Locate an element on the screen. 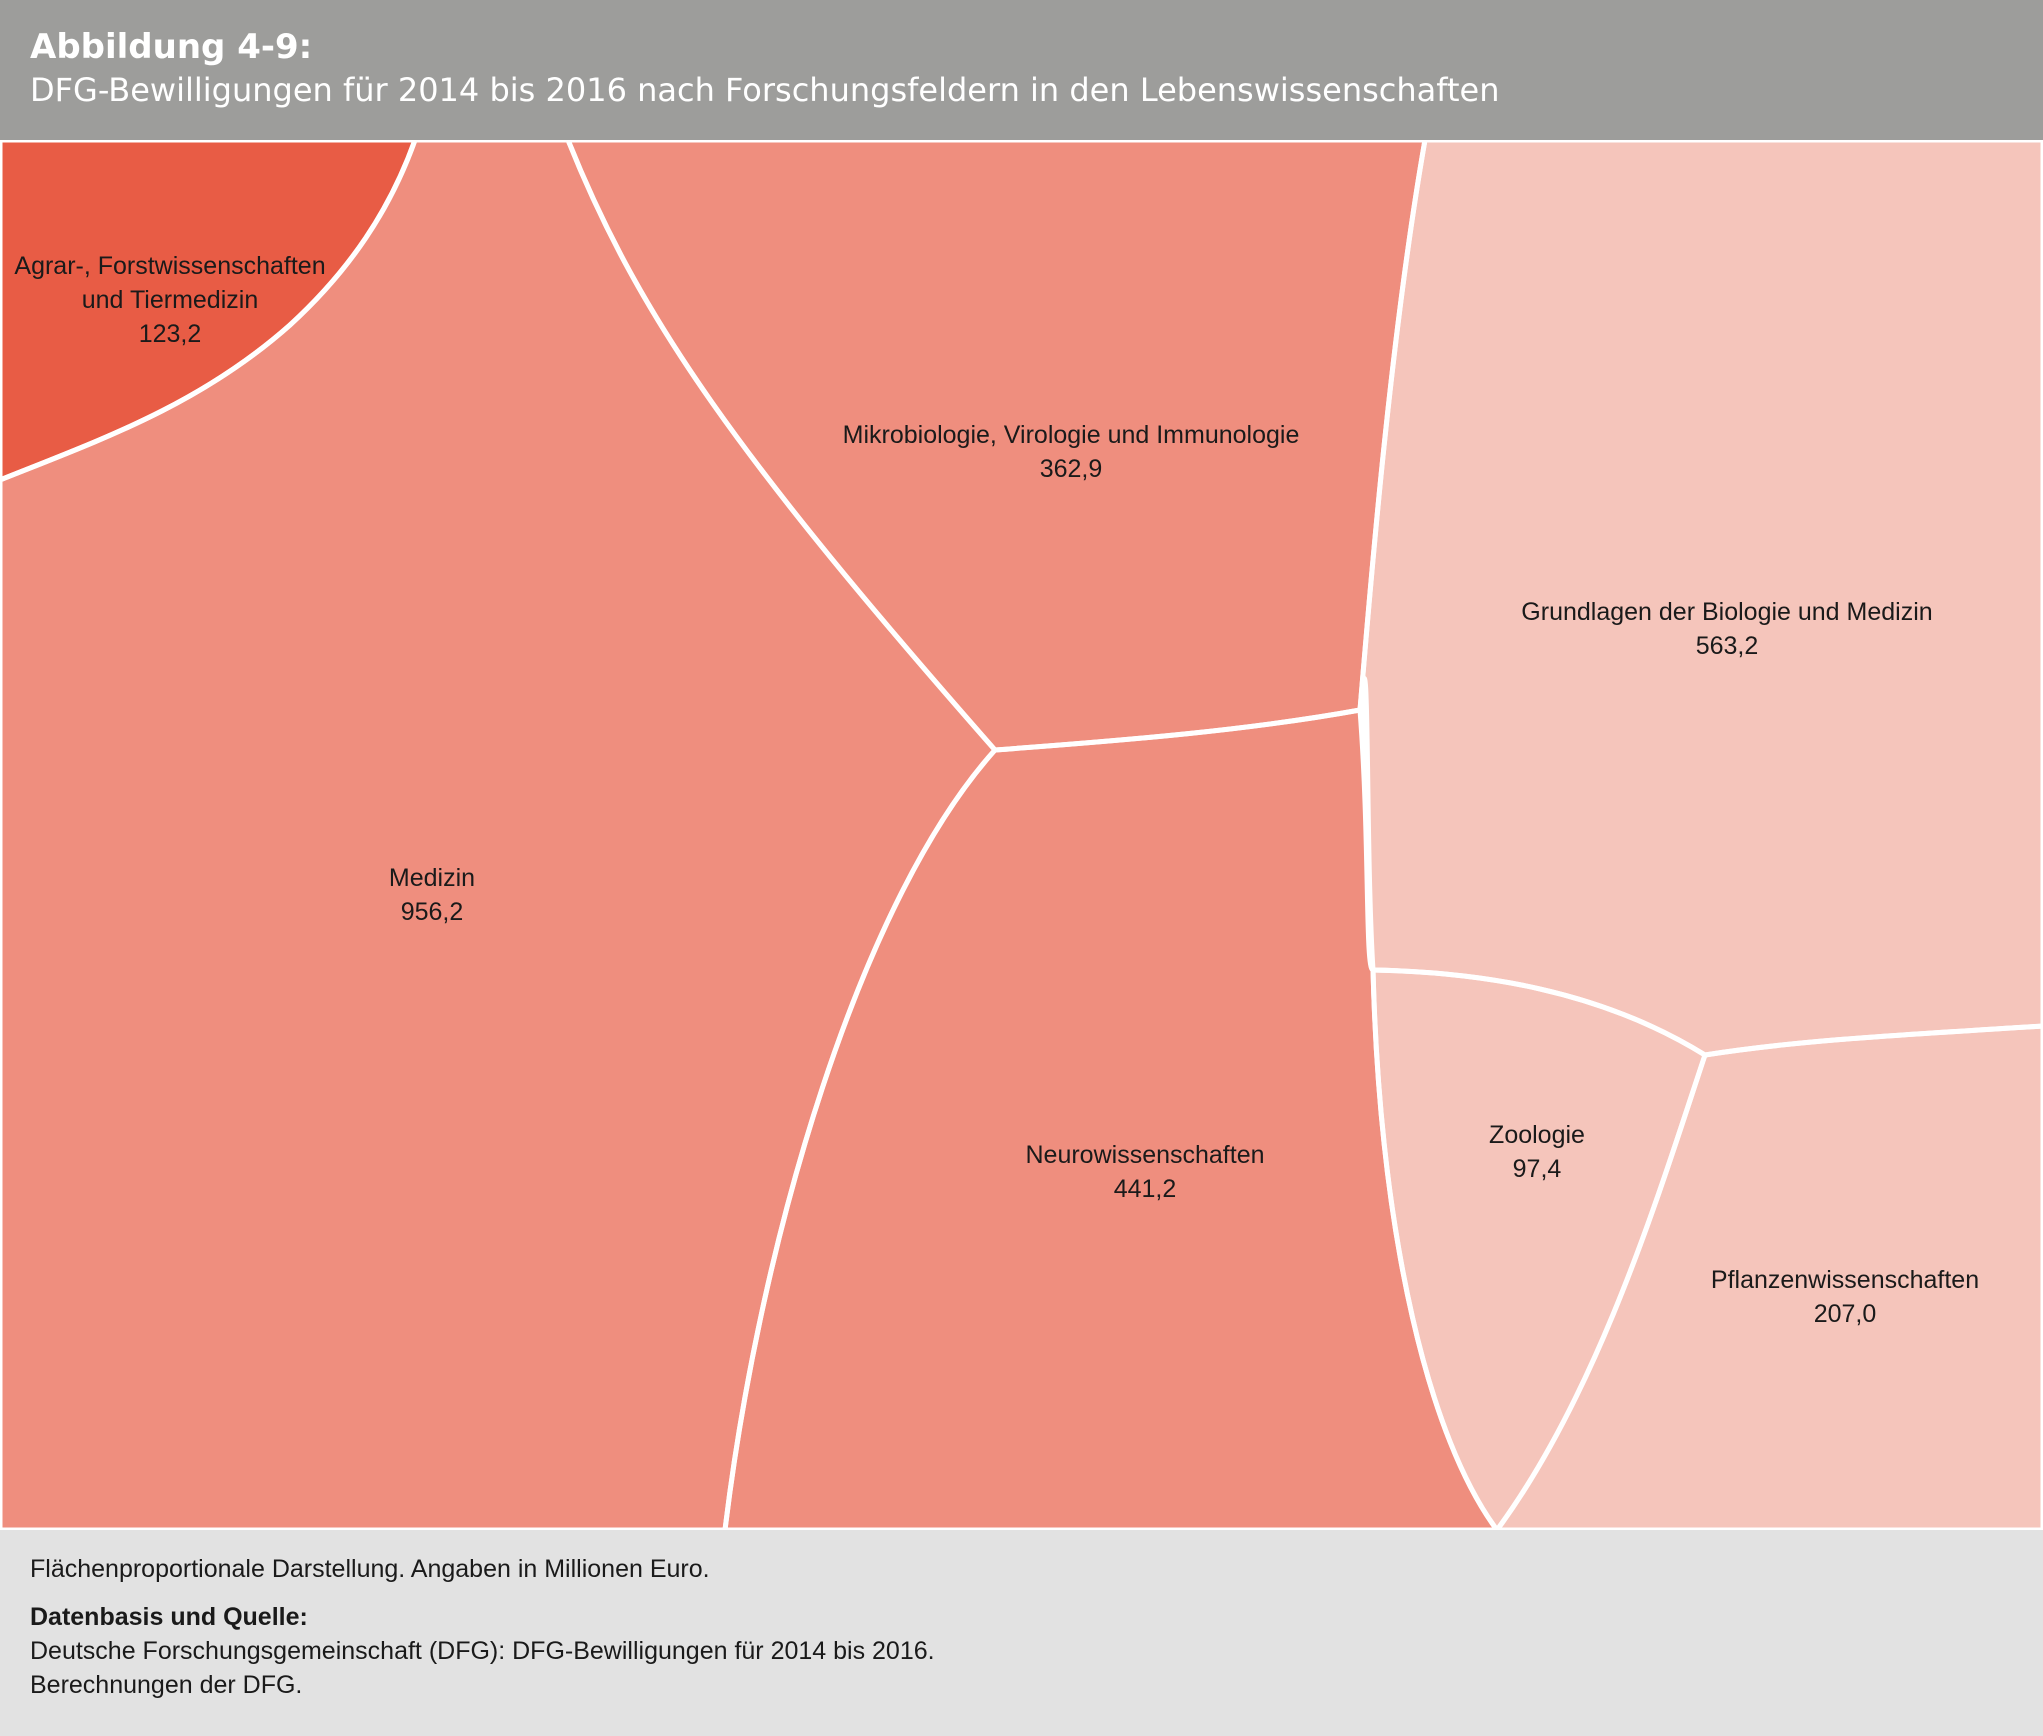 Image resolution: width=2043 pixels, height=1736 pixels. cell-name: Mikrobiologie, Virologie und Immunologie is located at coordinates (1071, 435).